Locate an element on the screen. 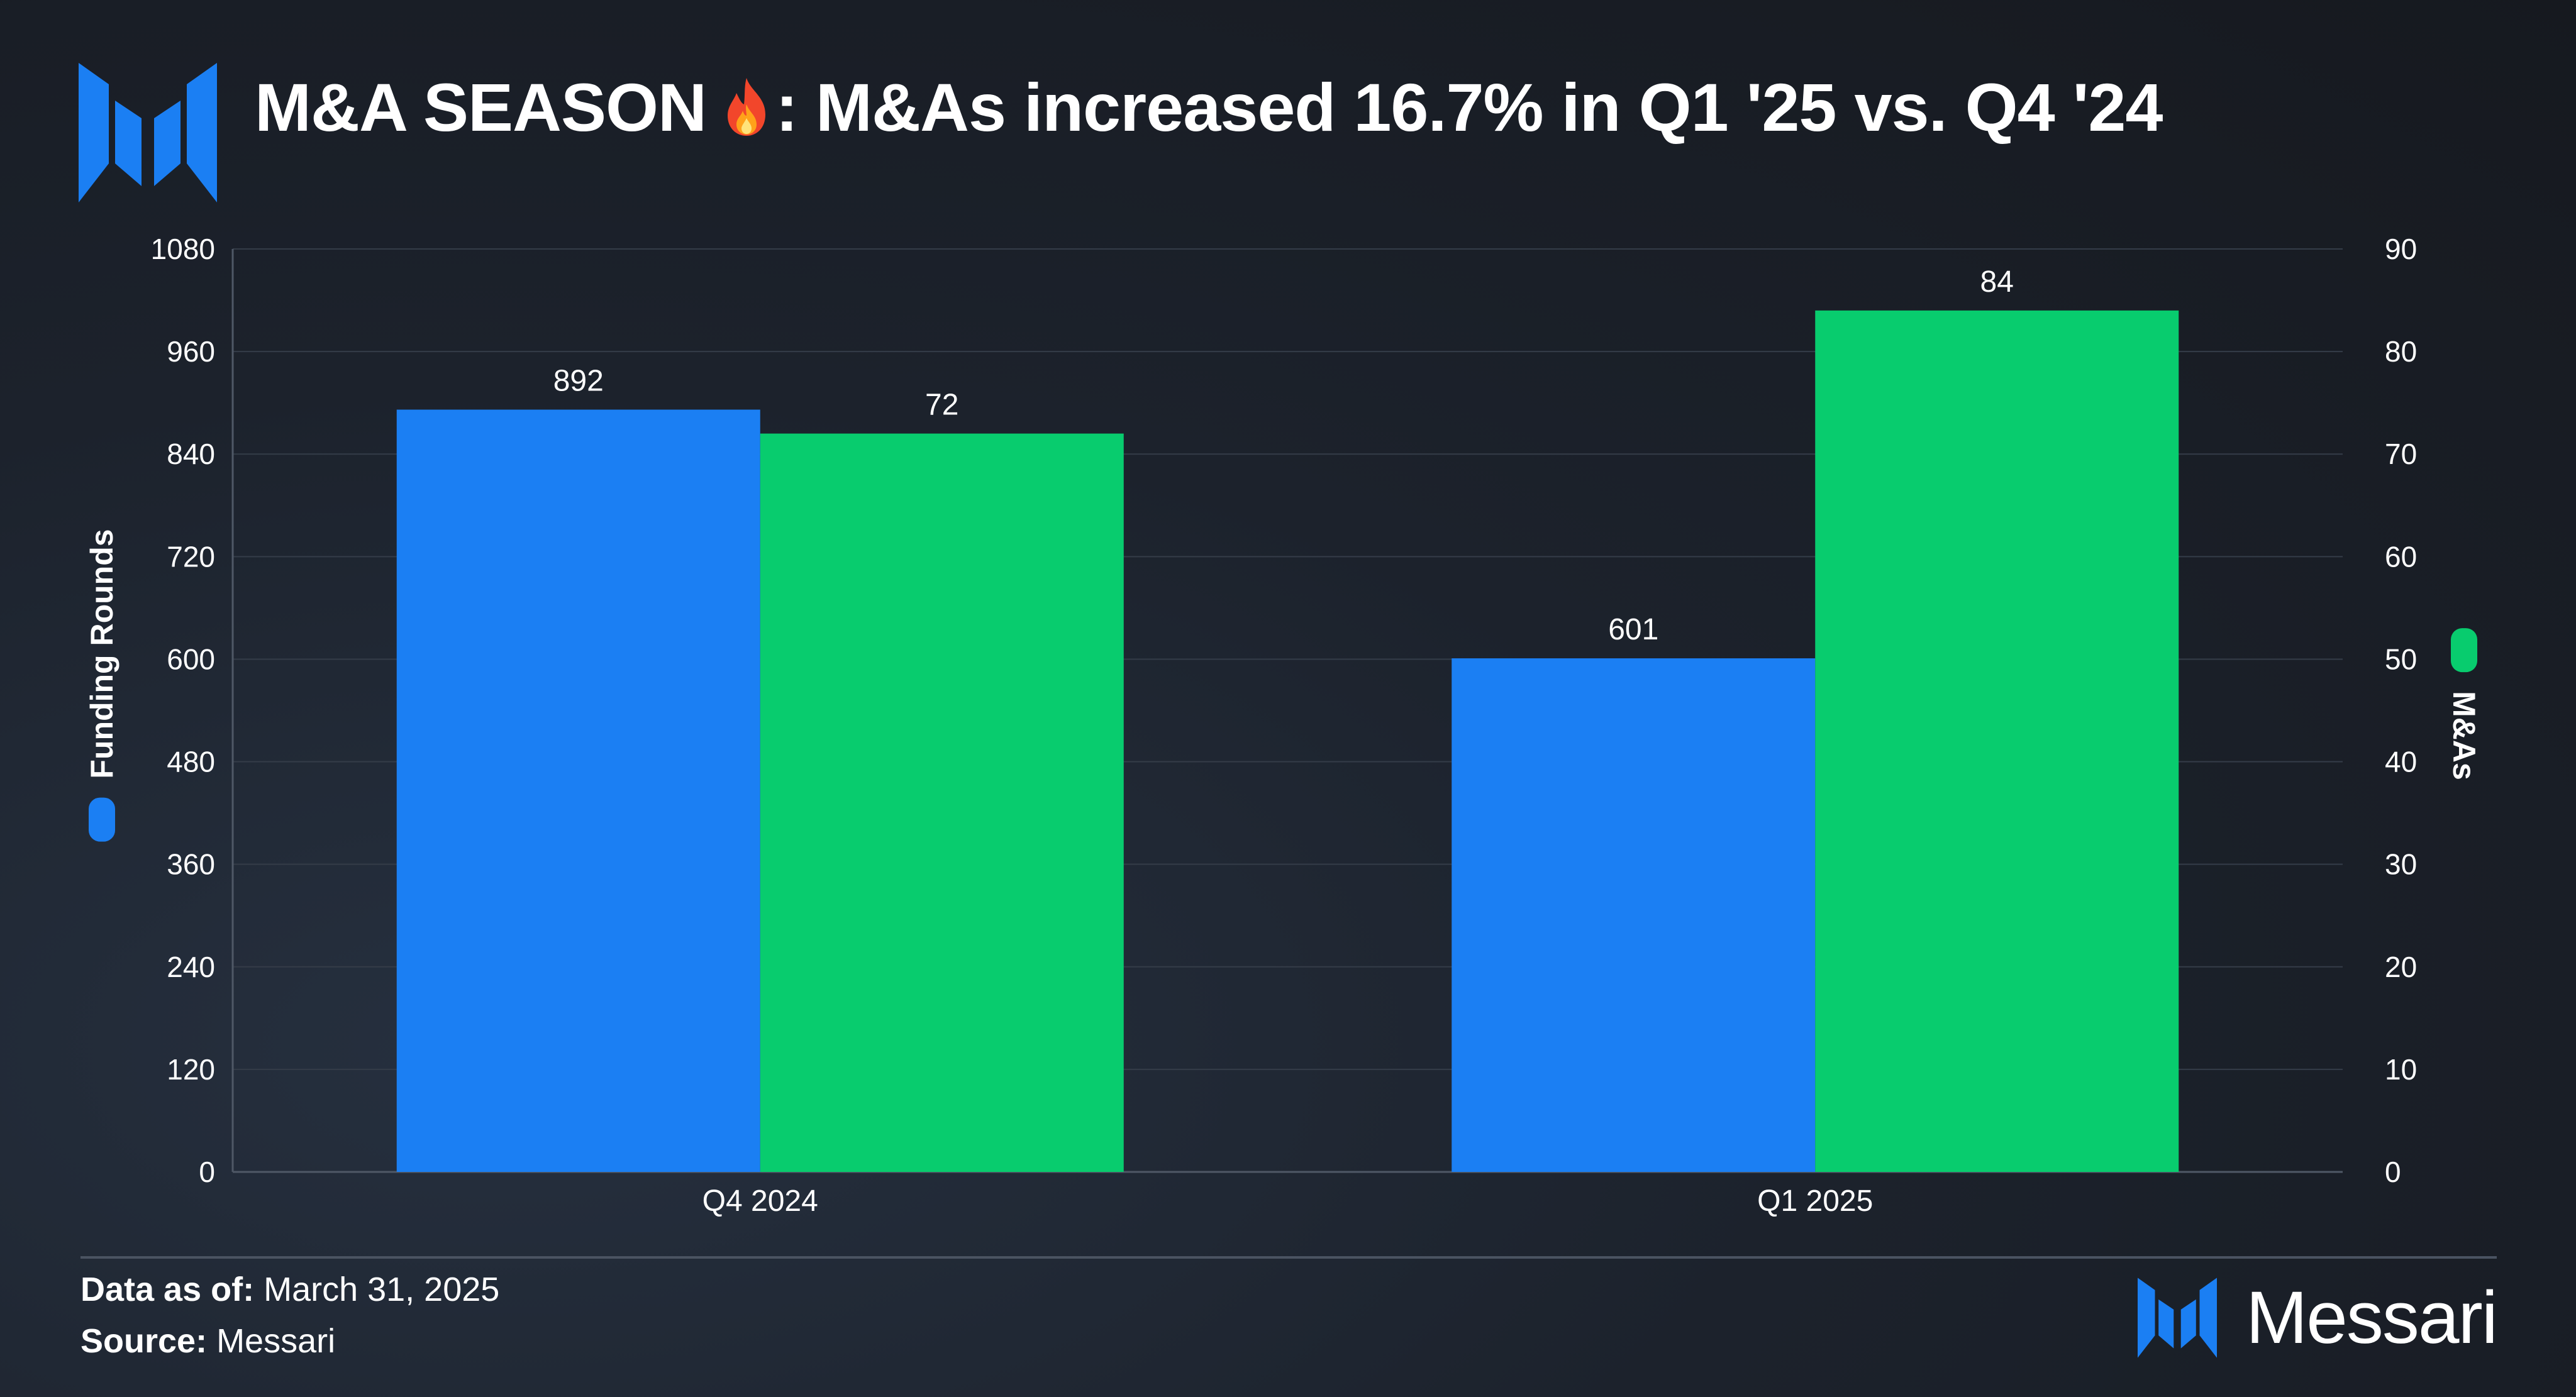 Image resolution: width=2576 pixels, height=1397 pixels. source: Source: Messari is located at coordinates (207, 1342).